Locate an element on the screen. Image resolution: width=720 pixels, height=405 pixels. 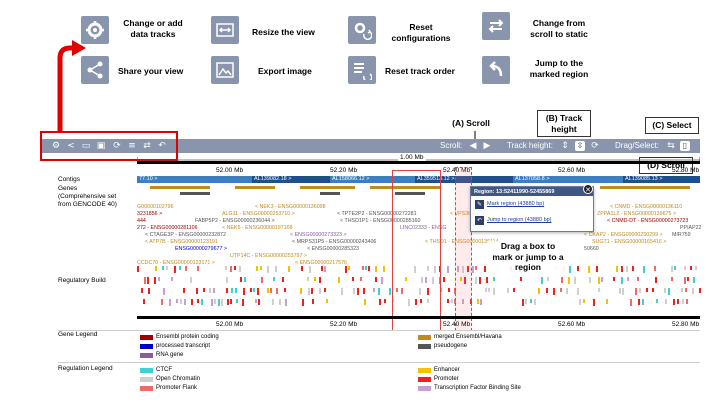
gene-label: MIR759 is located at coordinates (681, 235).